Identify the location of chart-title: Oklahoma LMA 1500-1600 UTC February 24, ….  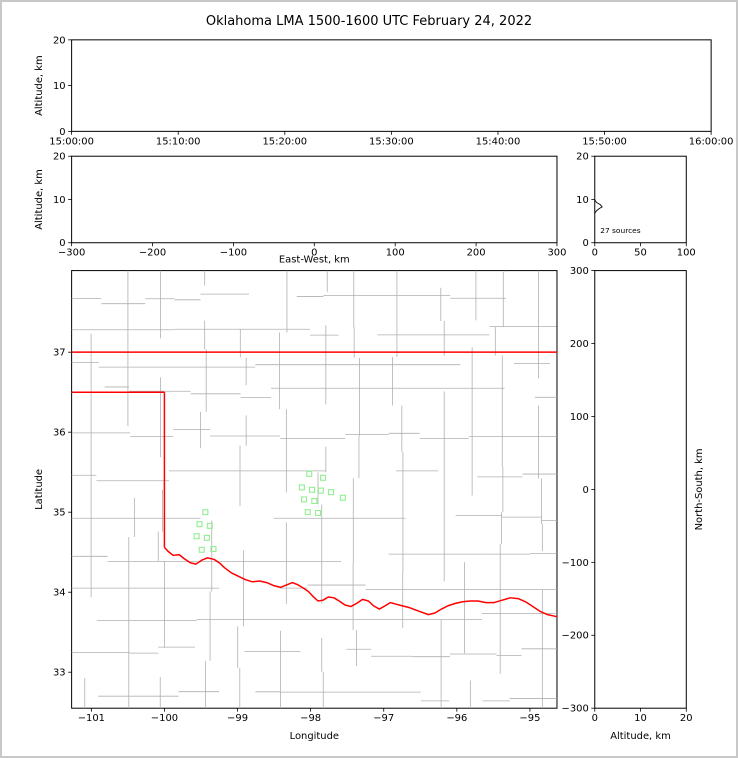
(369, 21).